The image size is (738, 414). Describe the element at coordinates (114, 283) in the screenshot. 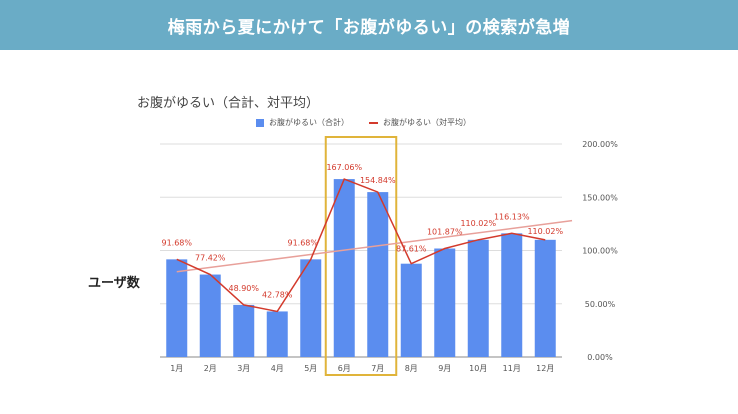

I see `y-side-label: ユーザ数` at that location.